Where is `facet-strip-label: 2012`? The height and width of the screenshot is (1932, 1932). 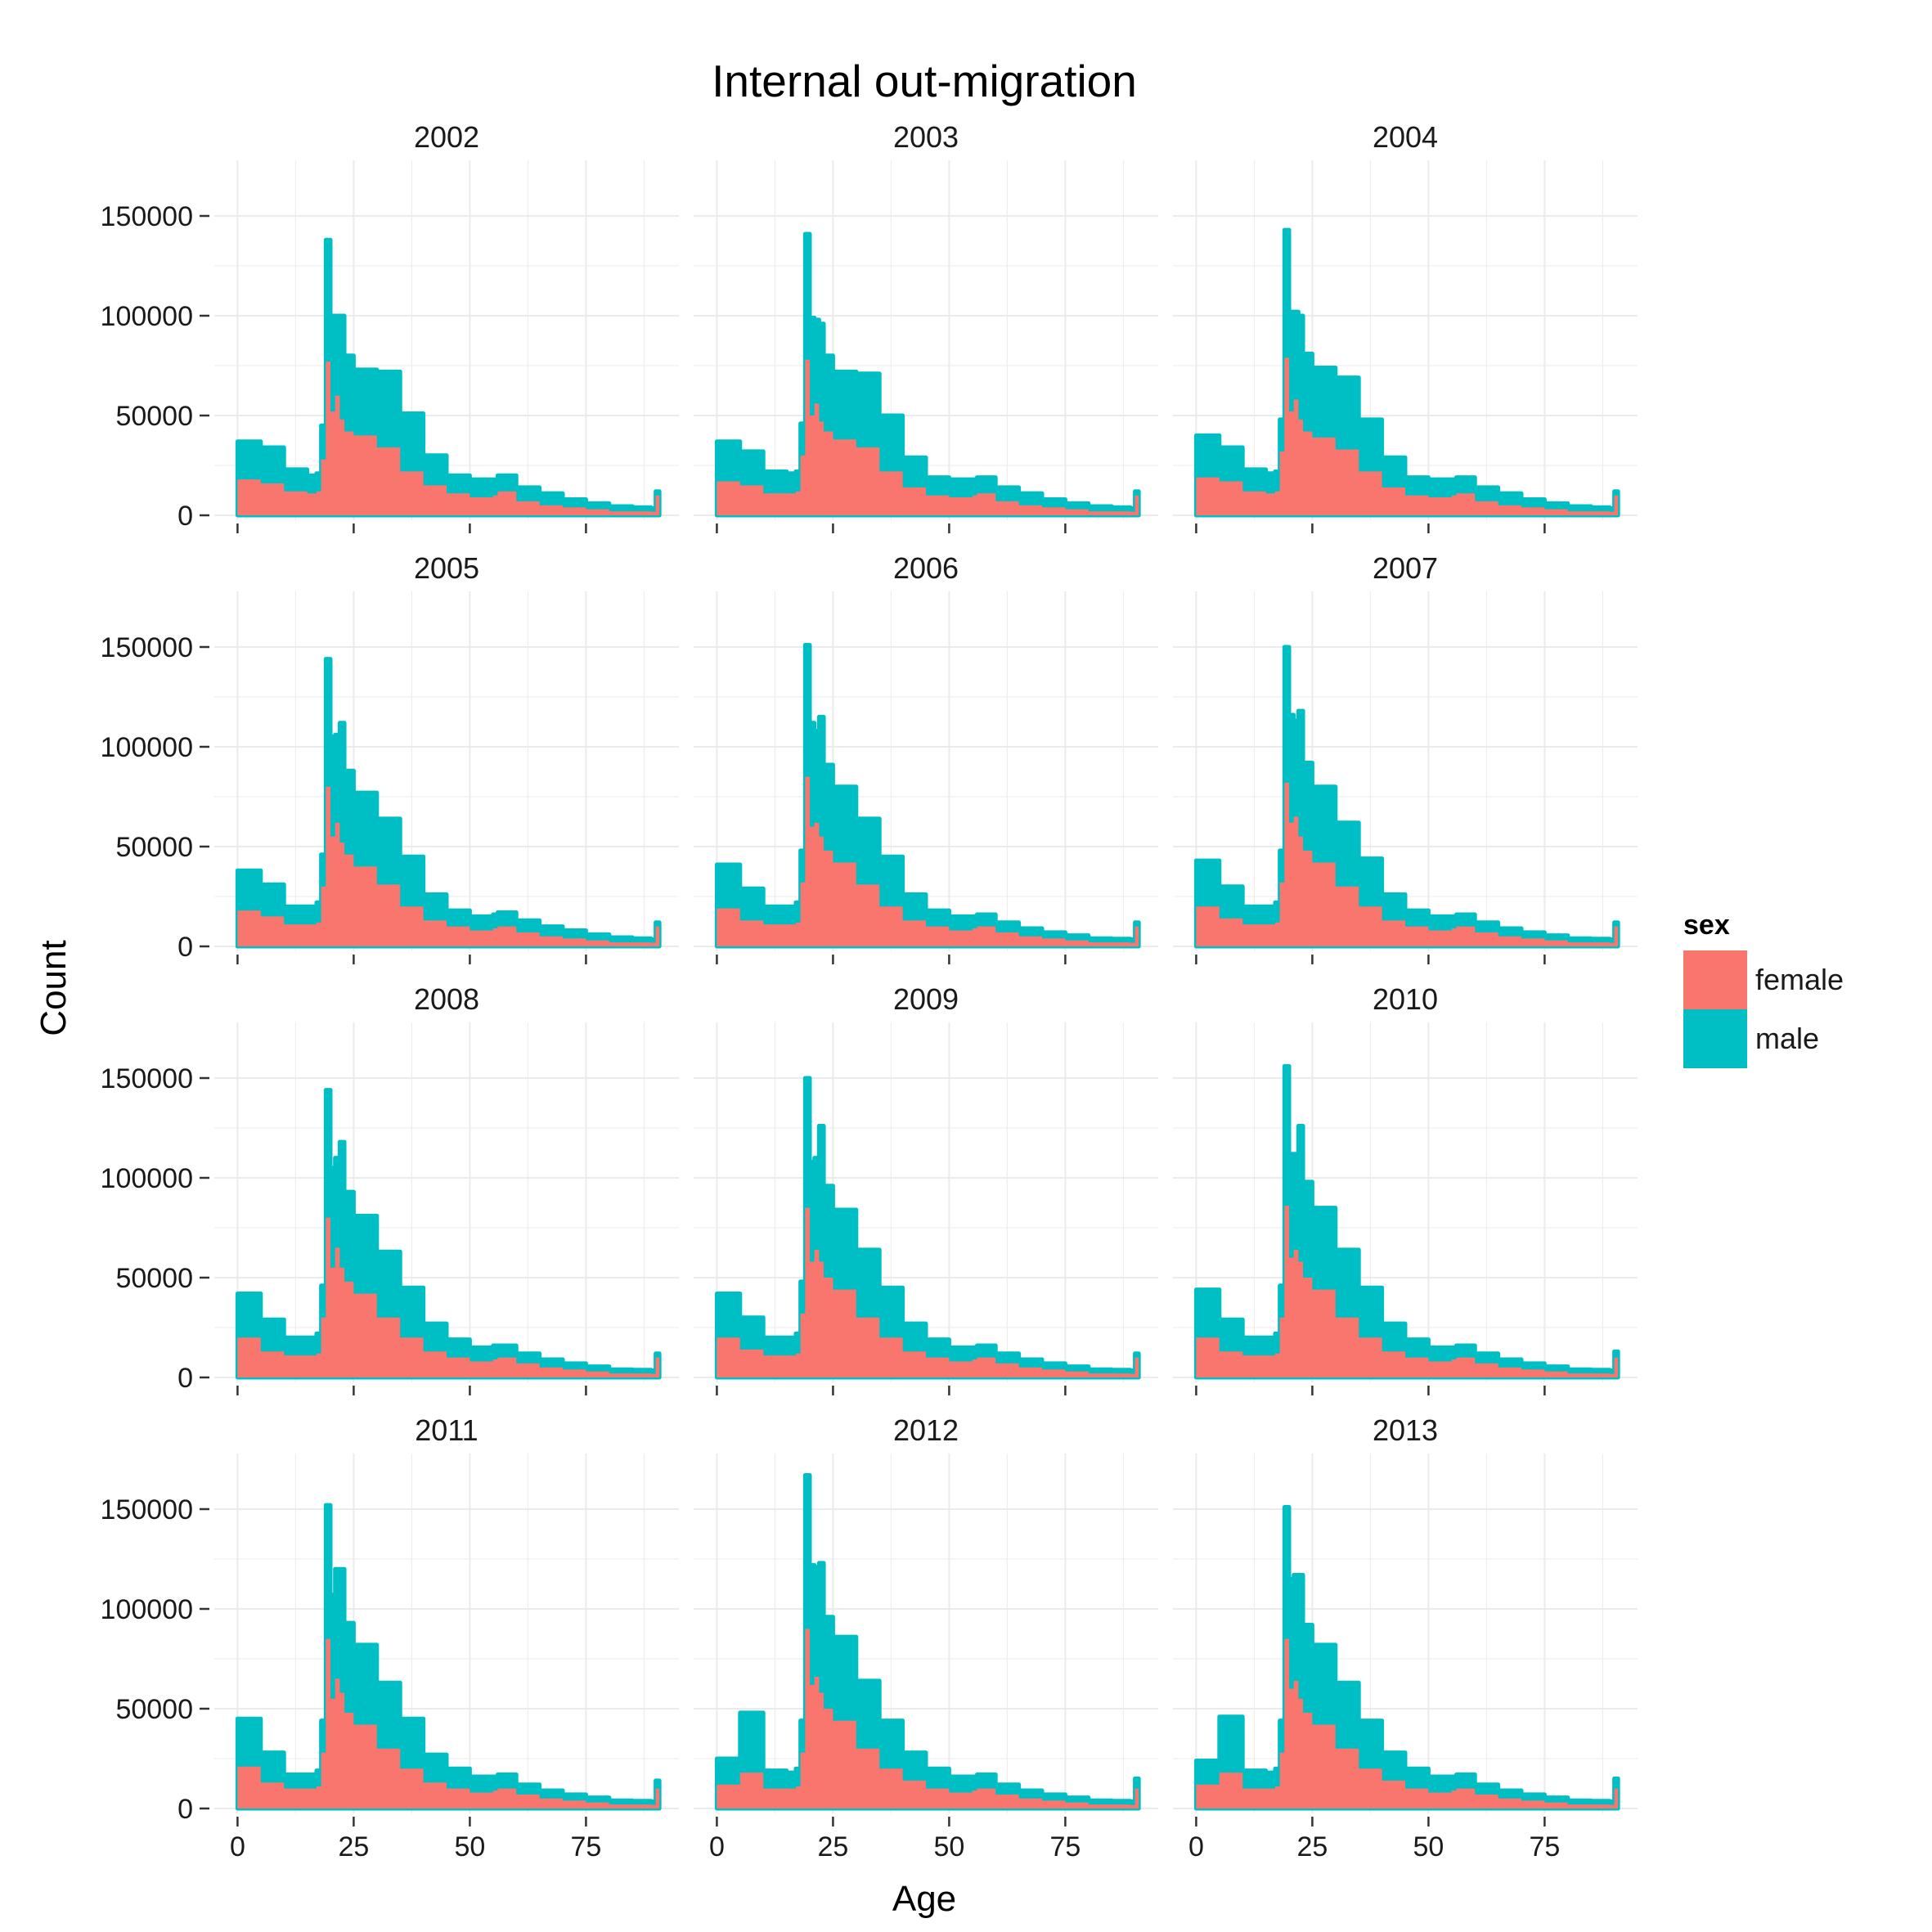 facet-strip-label: 2012 is located at coordinates (926, 1430).